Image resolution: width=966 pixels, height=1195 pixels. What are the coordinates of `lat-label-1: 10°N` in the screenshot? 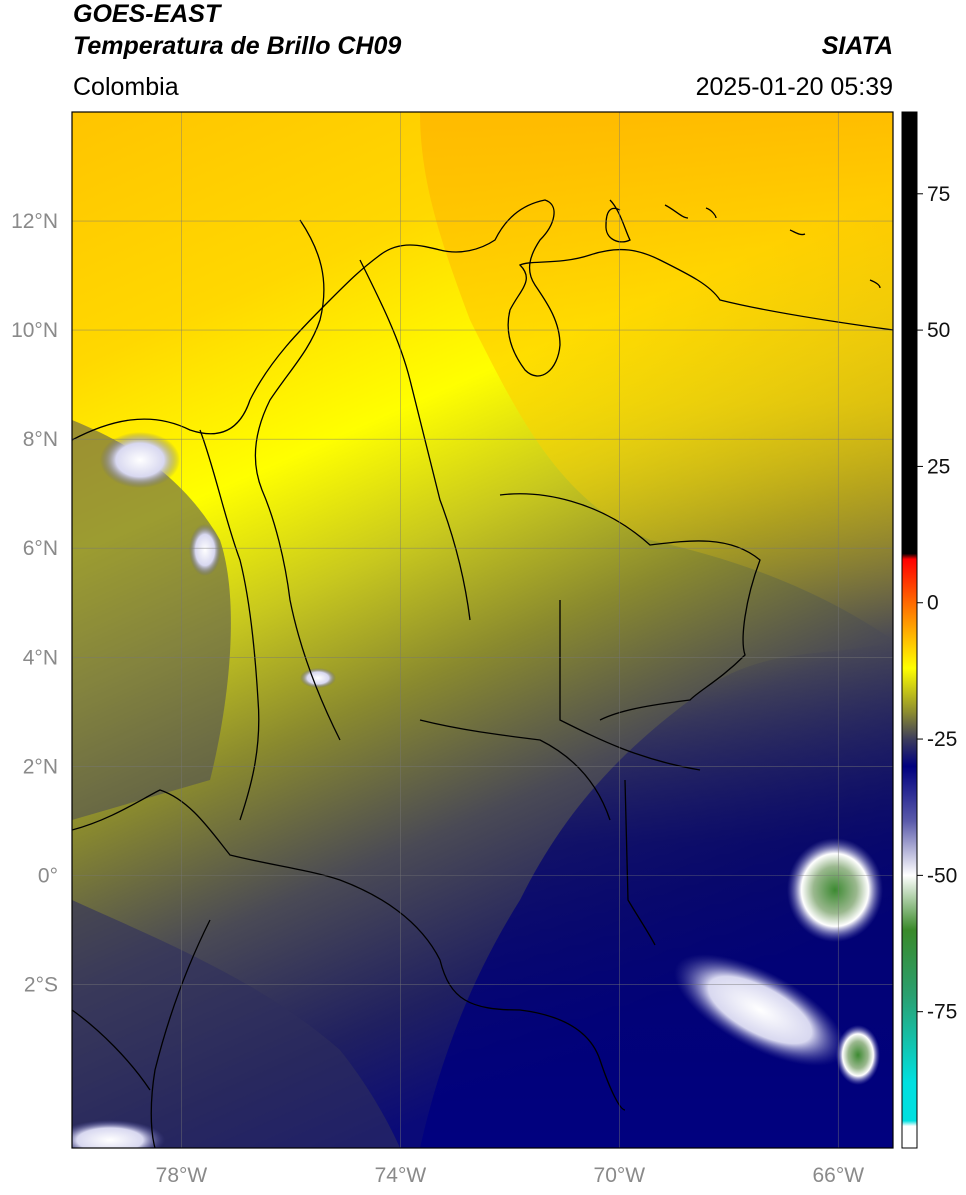 It's located at (34, 330).